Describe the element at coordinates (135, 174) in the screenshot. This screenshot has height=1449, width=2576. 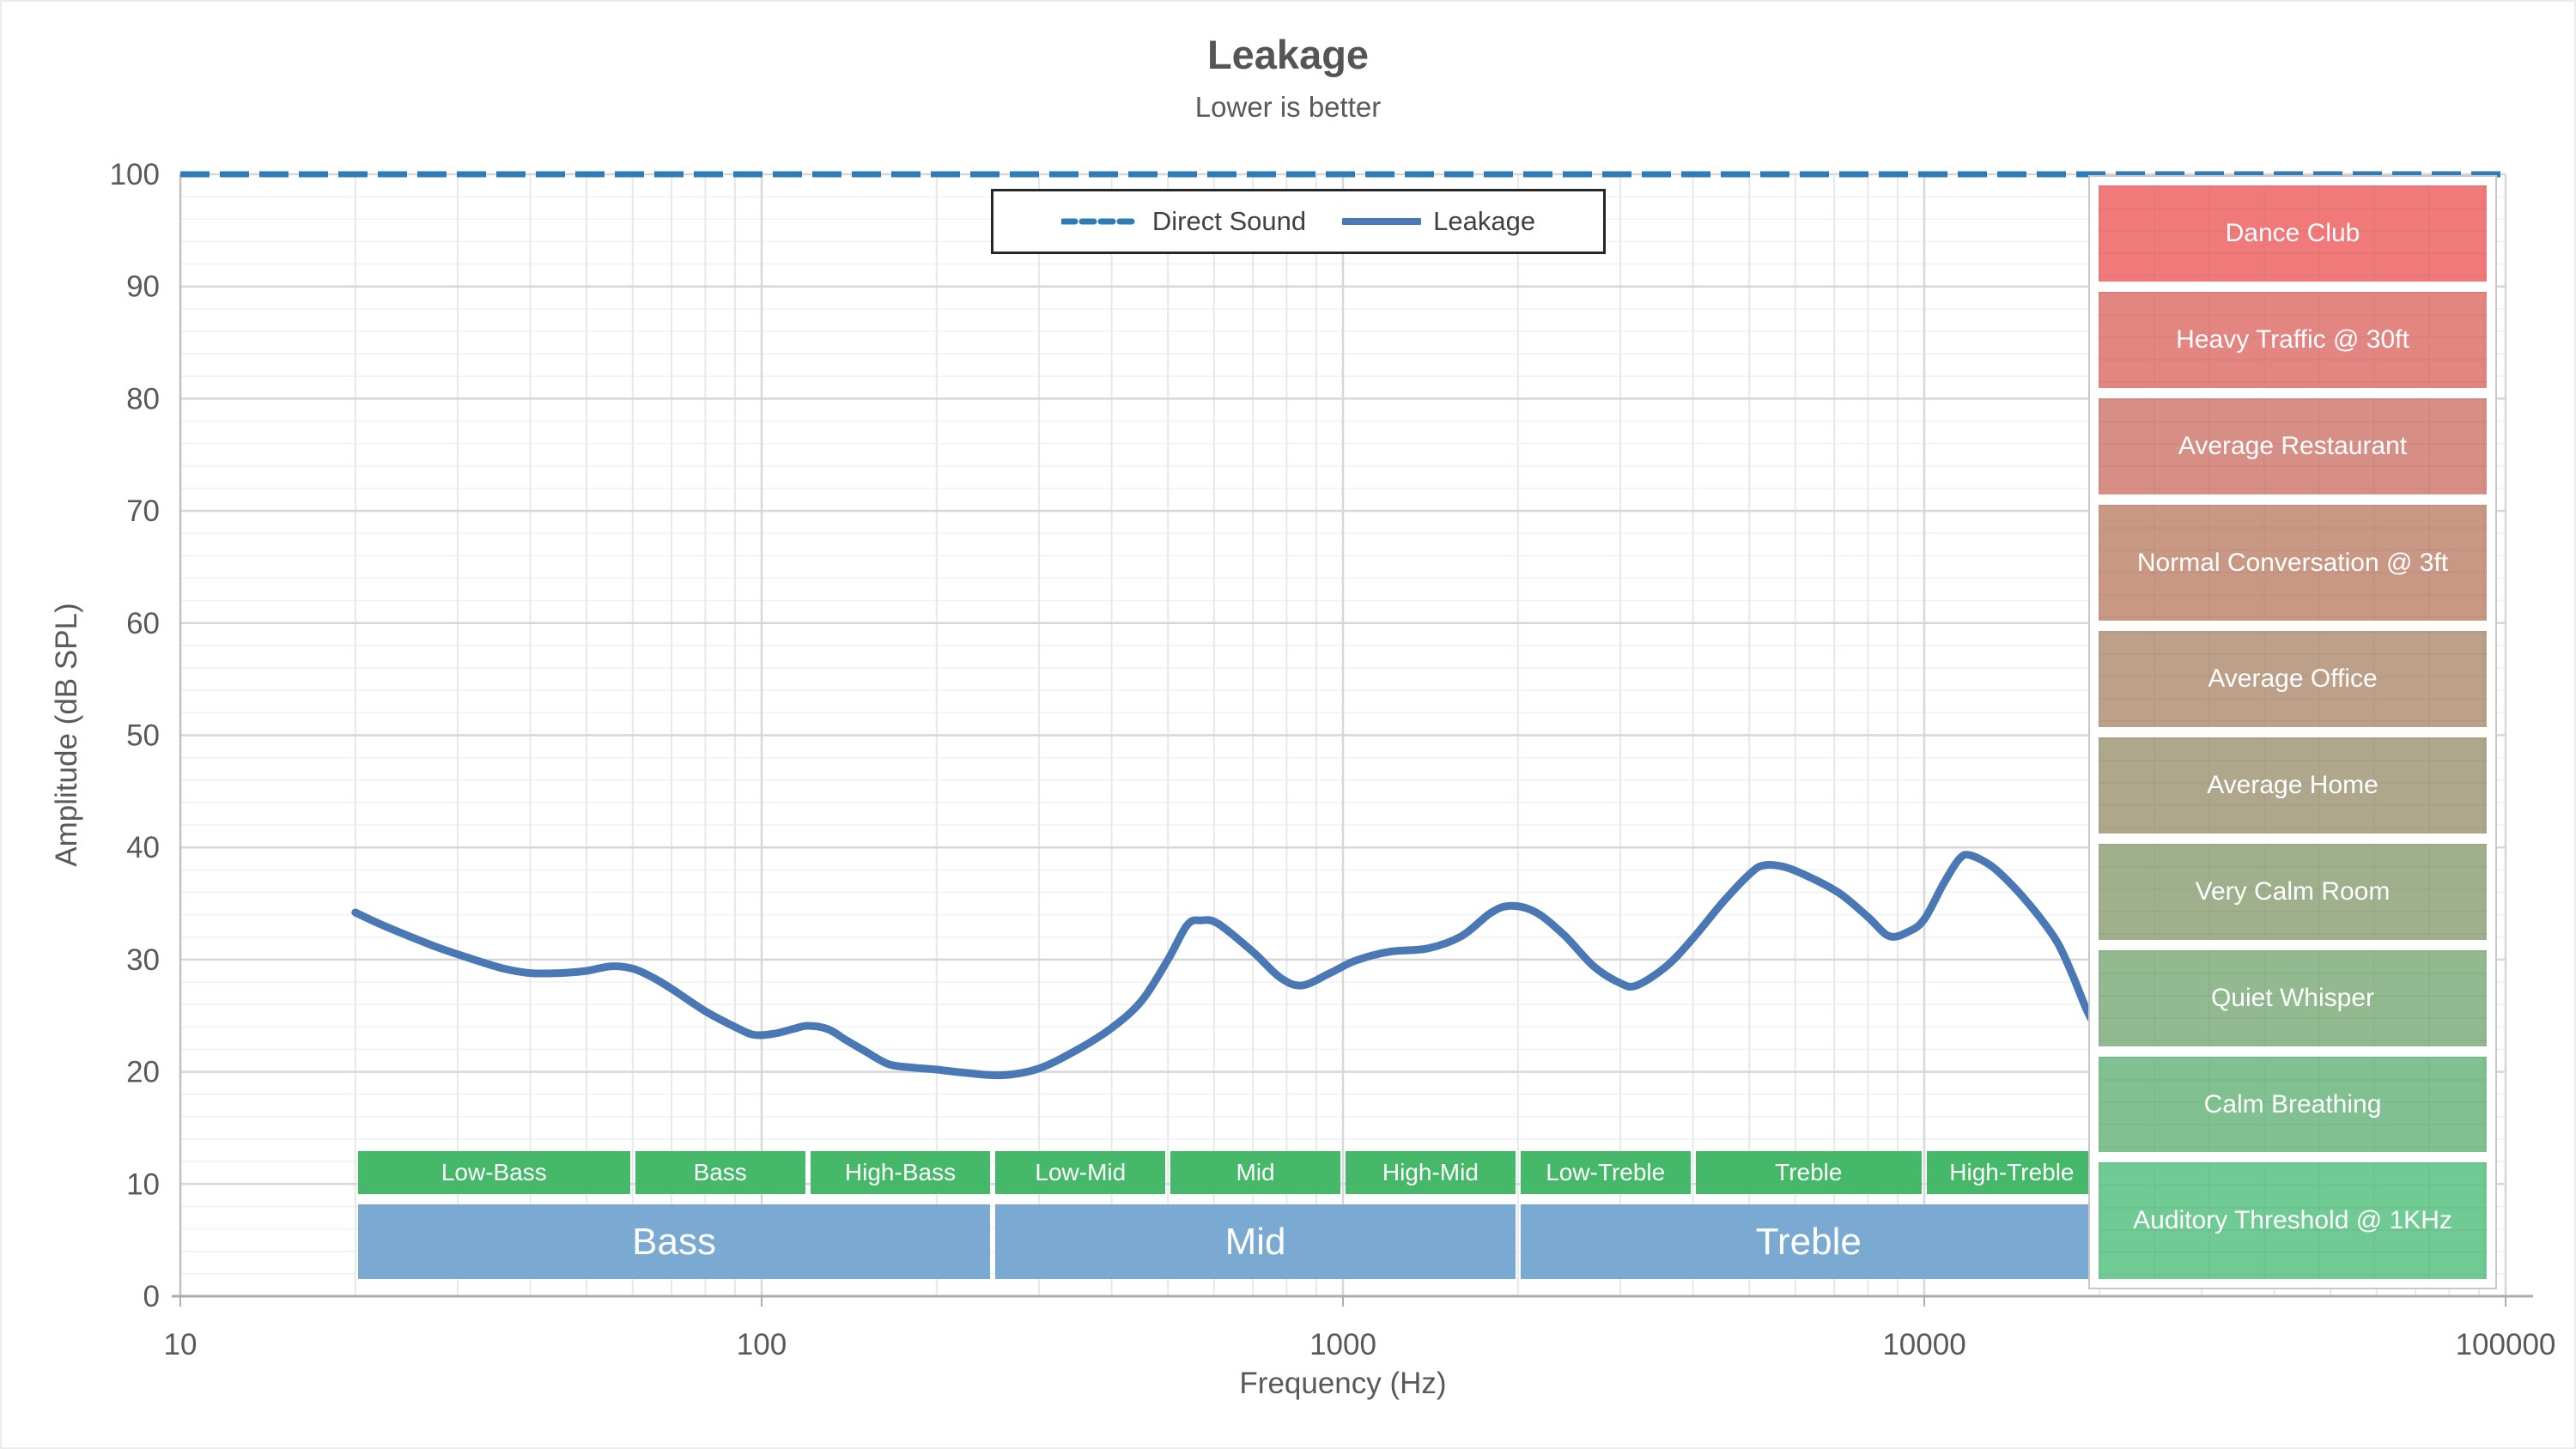
I see `y-tick-label: 100` at that location.